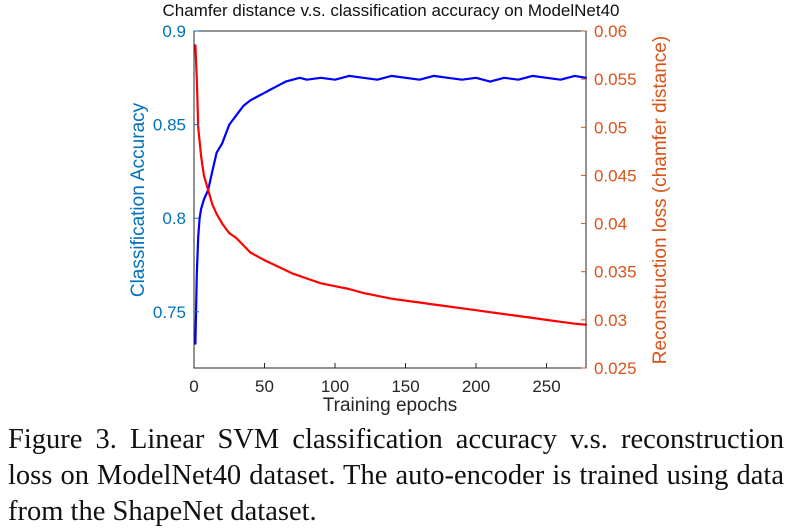 This screenshot has width=792, height=530. I want to click on y-right-tick-label: 0.04, so click(610, 224).